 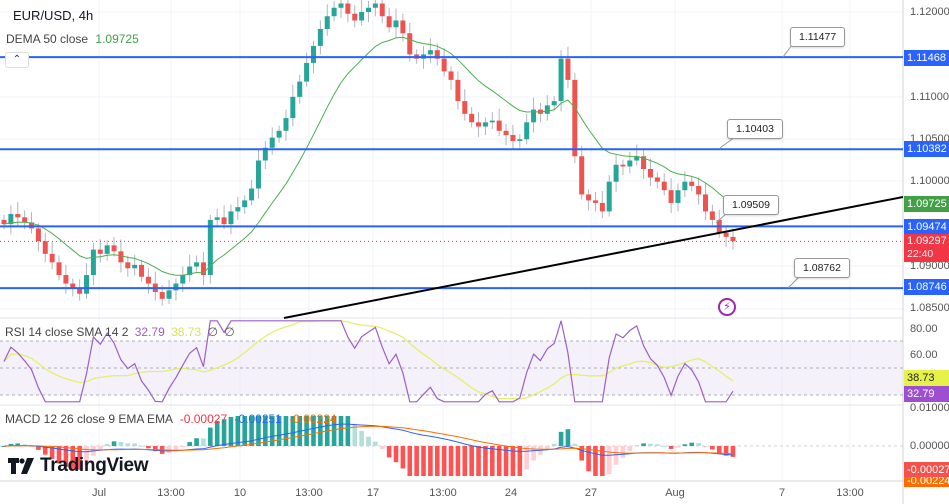 I want to click on time-label: 7, so click(x=782, y=493).